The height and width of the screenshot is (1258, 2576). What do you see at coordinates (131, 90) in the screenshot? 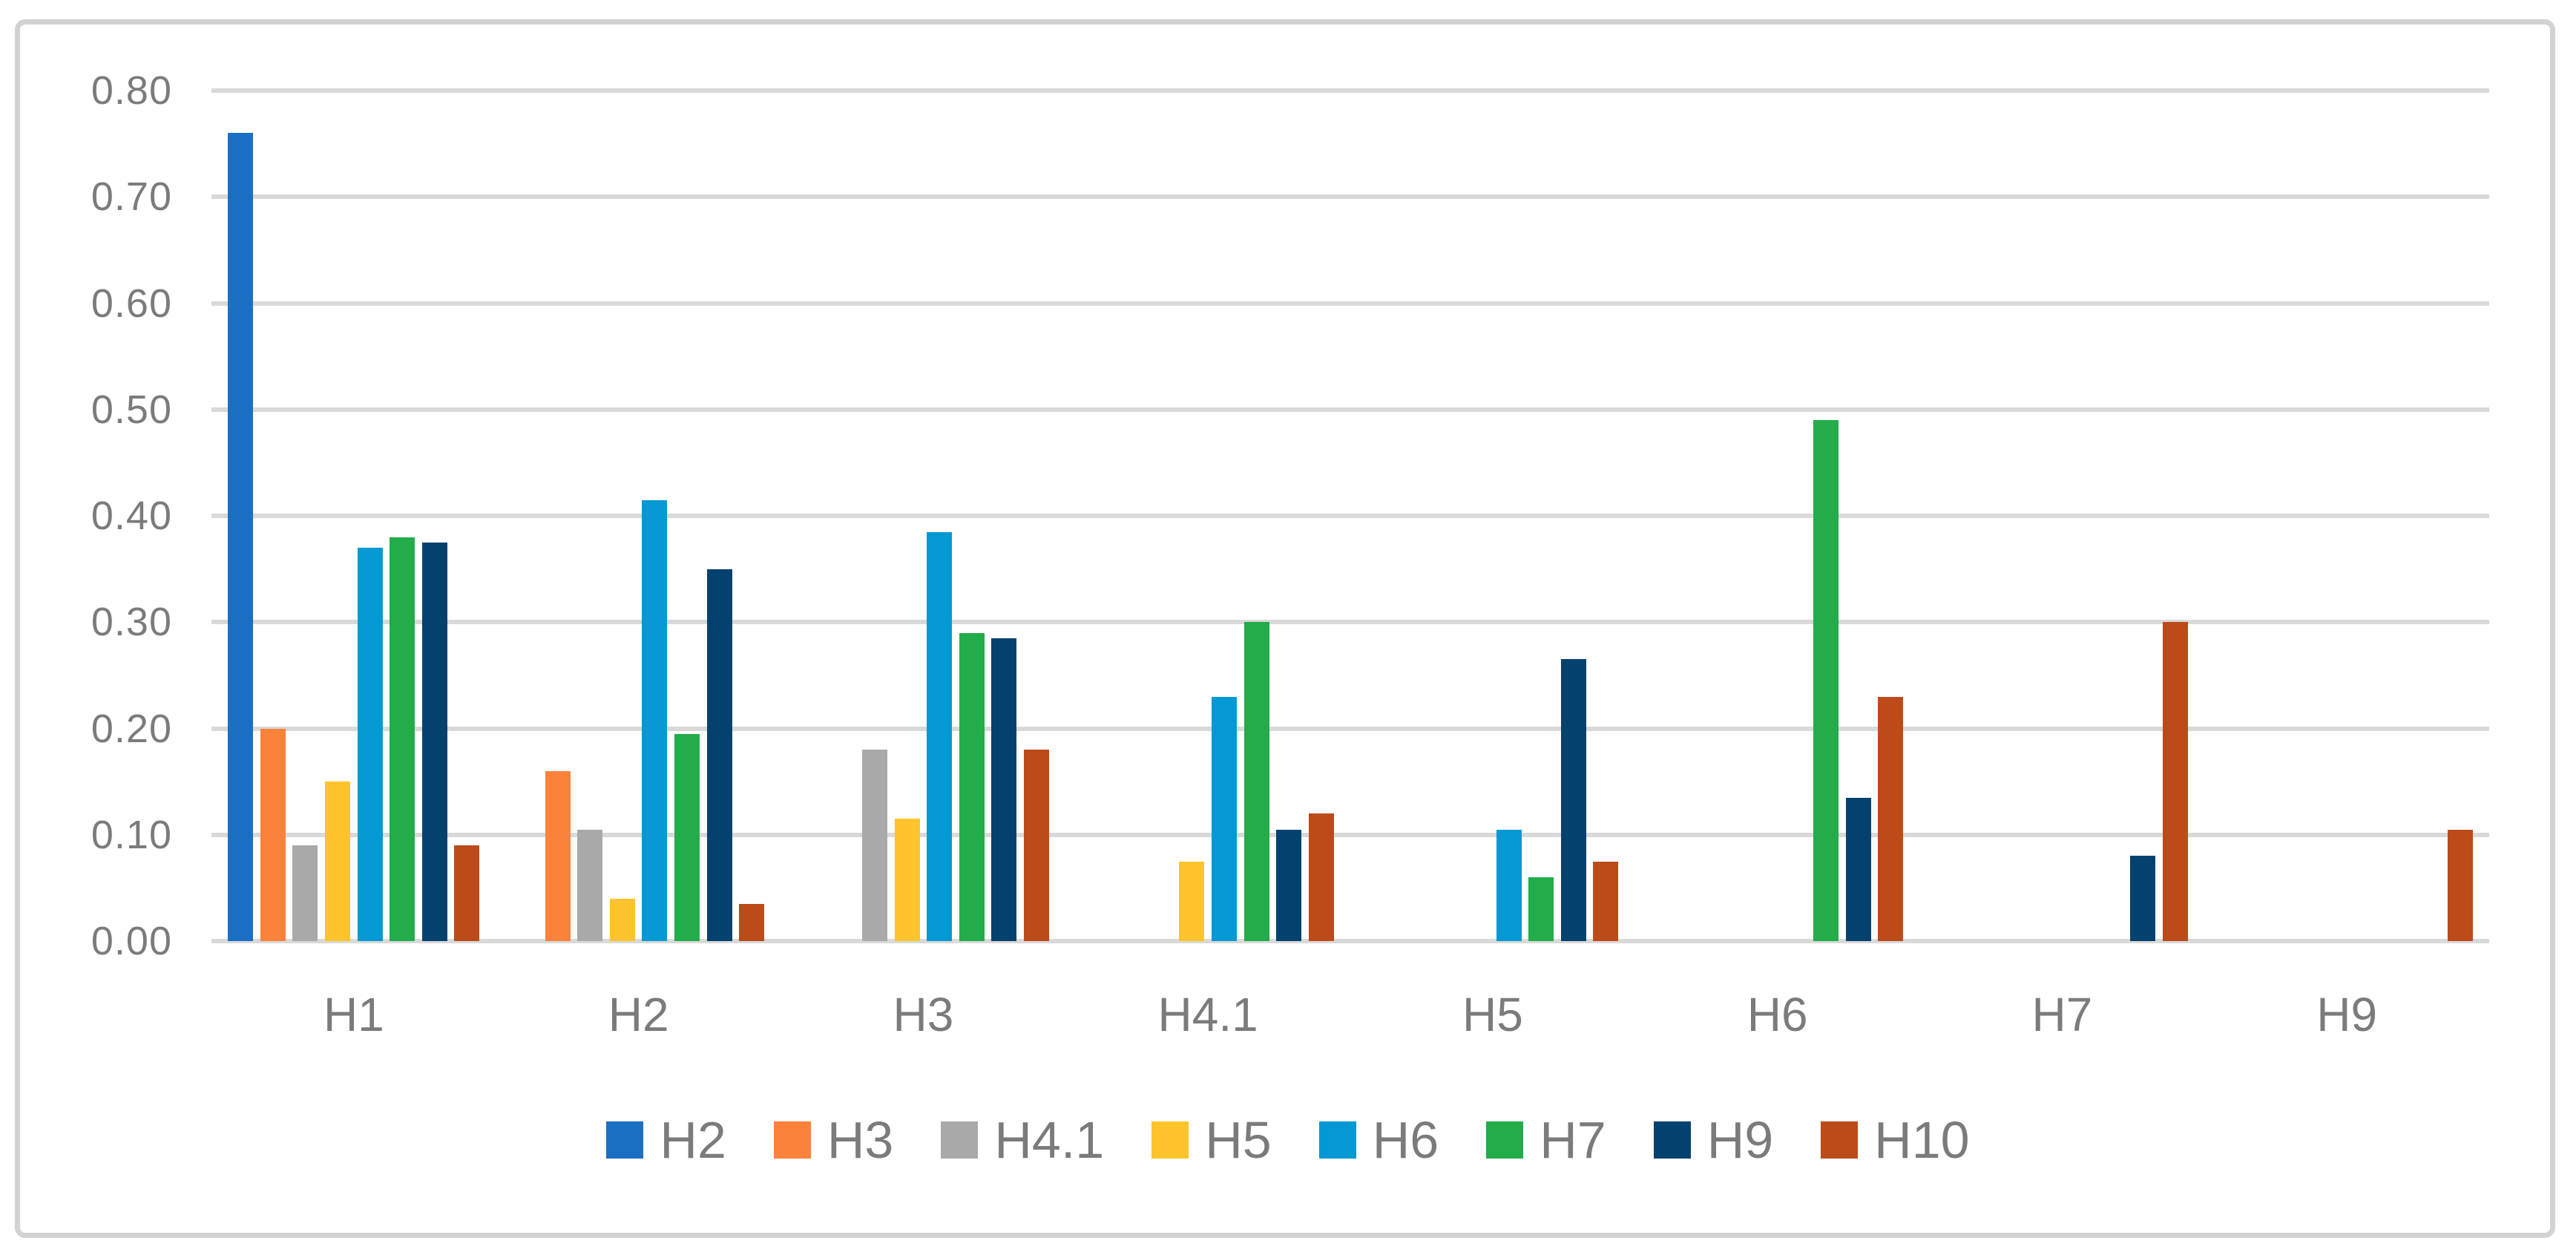
I see `y-tick-label: 0.80` at bounding box center [131, 90].